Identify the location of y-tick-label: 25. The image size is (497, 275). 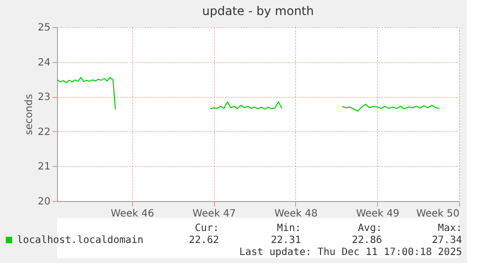
(44, 28).